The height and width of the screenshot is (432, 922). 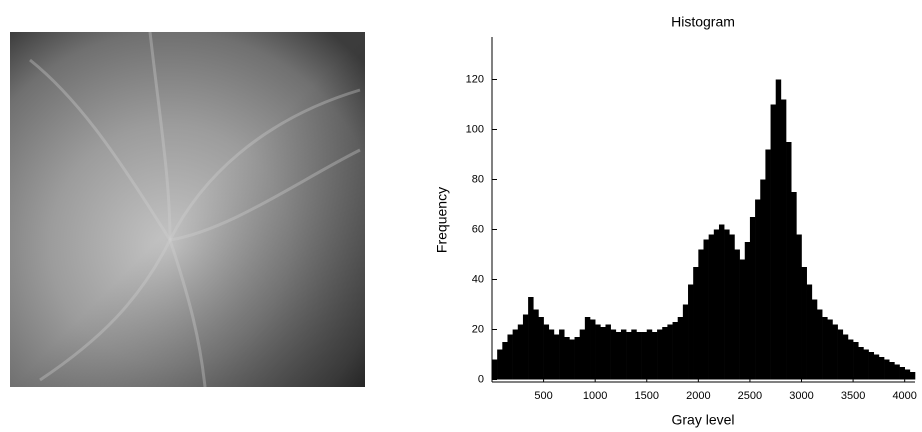 I want to click on y-axis-label: Frequency, so click(x=442, y=220).